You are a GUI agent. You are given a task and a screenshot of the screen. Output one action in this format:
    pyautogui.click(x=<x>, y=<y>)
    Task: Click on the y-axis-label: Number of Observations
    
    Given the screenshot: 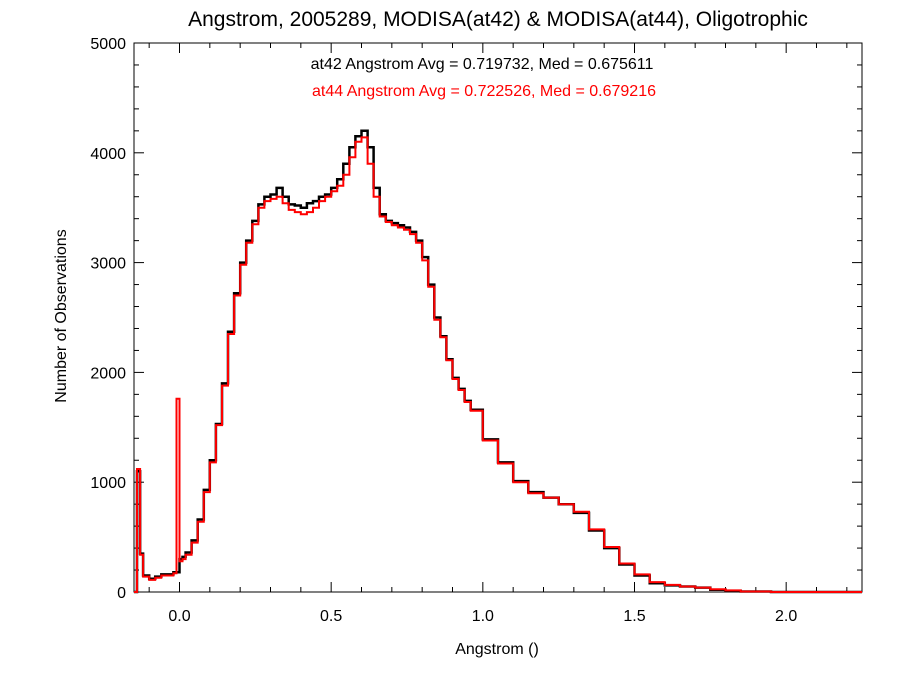 What is the action you would take?
    pyautogui.click(x=61, y=315)
    